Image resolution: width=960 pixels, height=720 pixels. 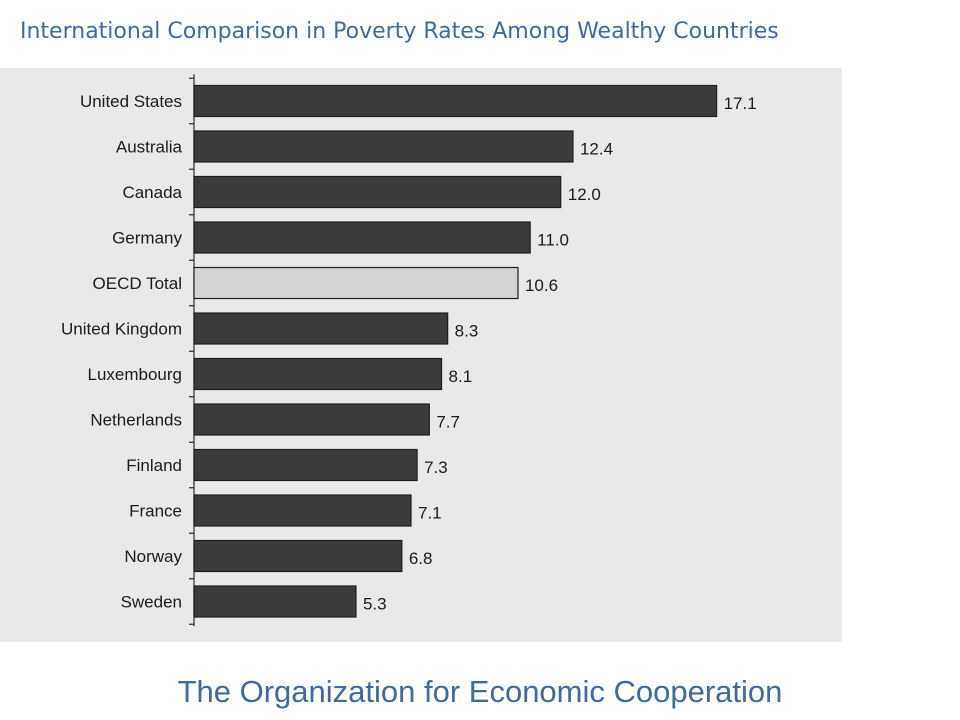 I want to click on value-label: 12.4, so click(x=596, y=149).